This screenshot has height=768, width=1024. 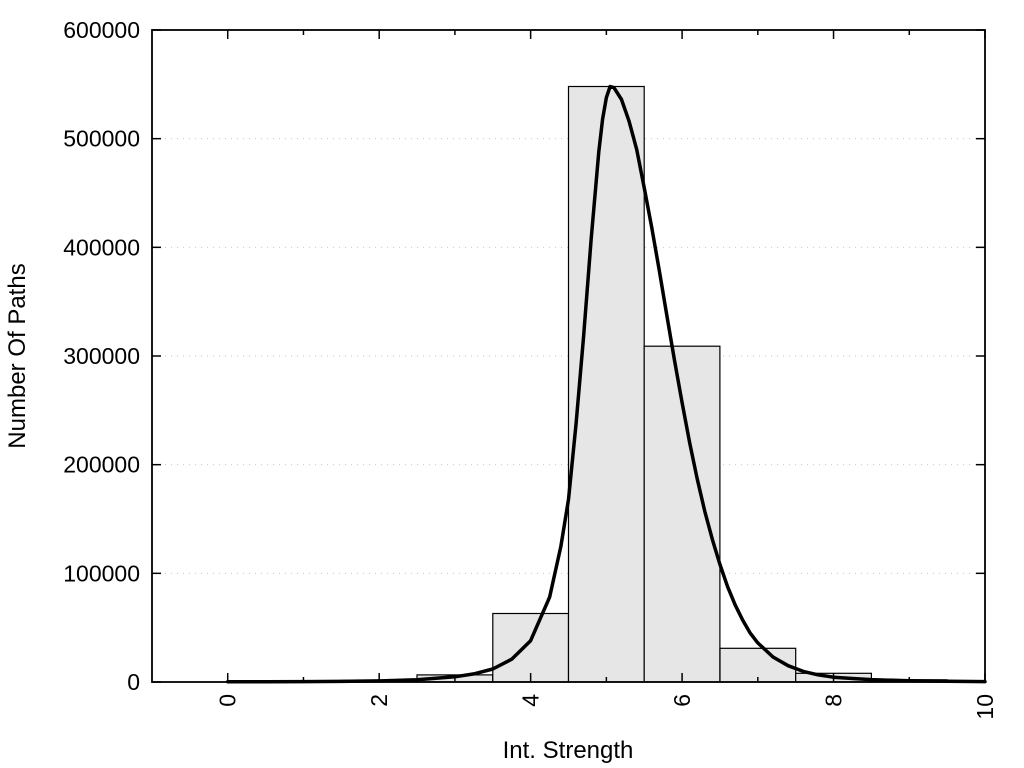 I want to click on x-tick-label: 6, so click(x=682, y=700).